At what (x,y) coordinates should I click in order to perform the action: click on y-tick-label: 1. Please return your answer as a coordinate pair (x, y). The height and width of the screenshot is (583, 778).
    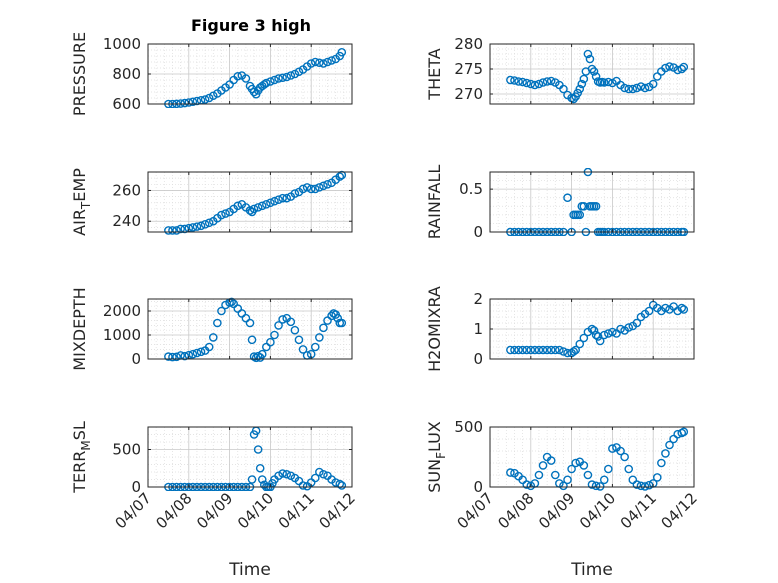
    Looking at the image, I should click on (478, 329).